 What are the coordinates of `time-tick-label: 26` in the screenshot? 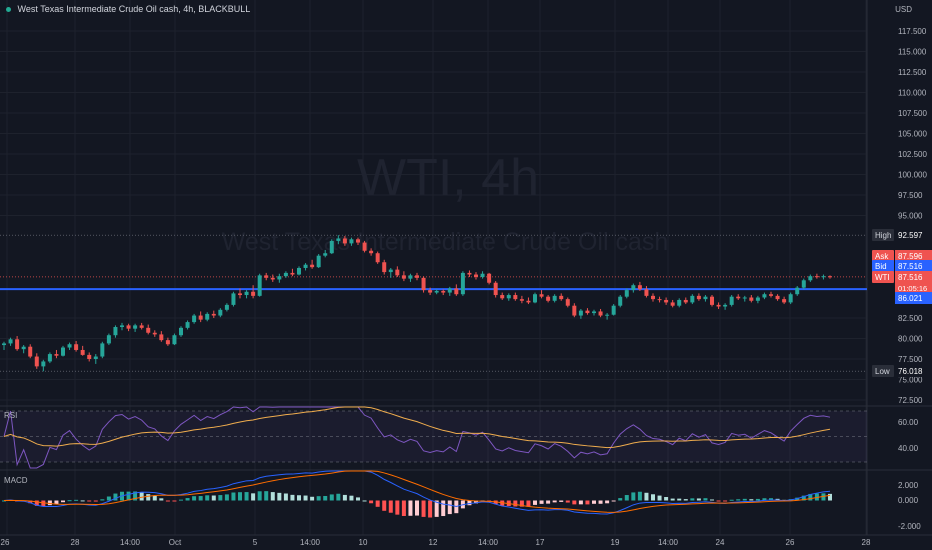 It's located at (790, 542).